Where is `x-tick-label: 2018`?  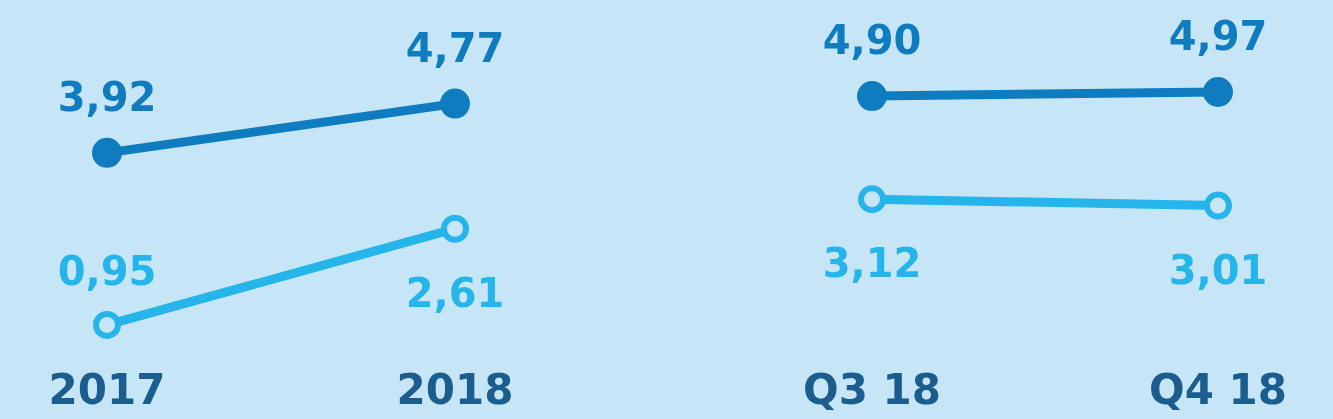
x-tick-label: 2018 is located at coordinates (455, 389).